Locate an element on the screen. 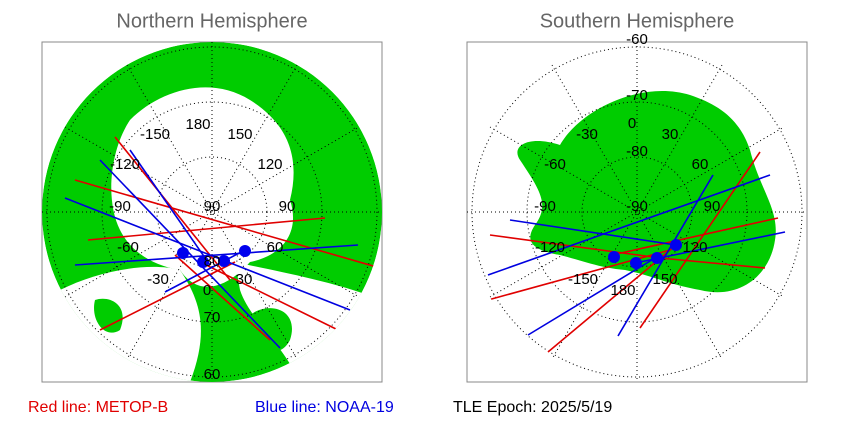  lat-label: -60 is located at coordinates (637, 39).